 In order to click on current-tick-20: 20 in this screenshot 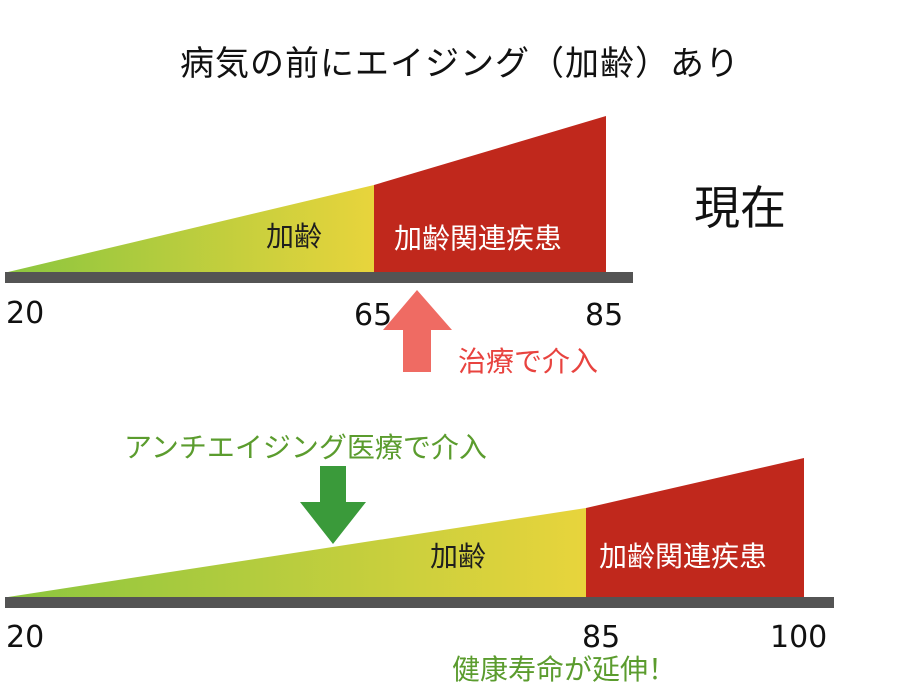, I will do `click(25, 313)`.